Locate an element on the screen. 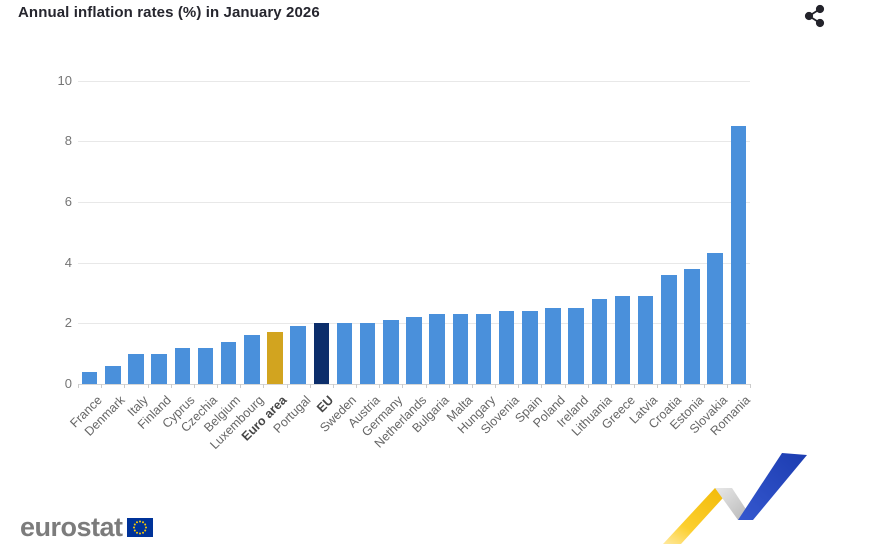 This screenshot has width=884, height=551. bar-eu is located at coordinates (321, 353).